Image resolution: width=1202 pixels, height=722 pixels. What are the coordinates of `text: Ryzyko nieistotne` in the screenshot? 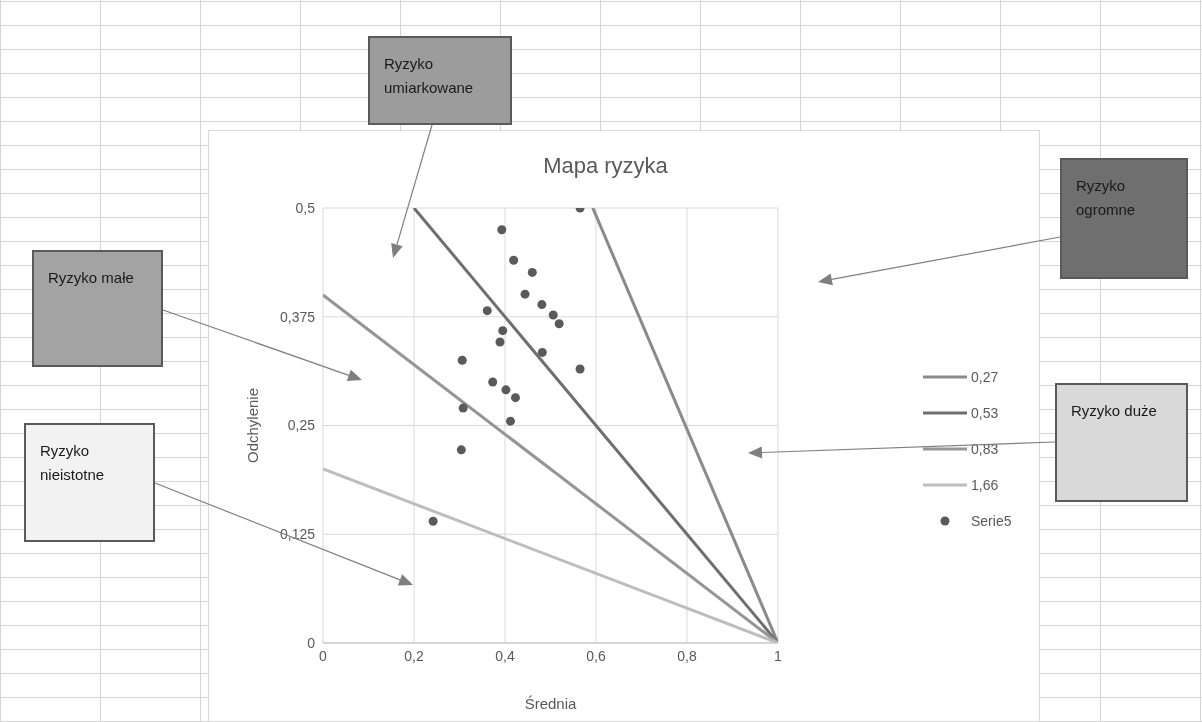 It's located at (73, 463).